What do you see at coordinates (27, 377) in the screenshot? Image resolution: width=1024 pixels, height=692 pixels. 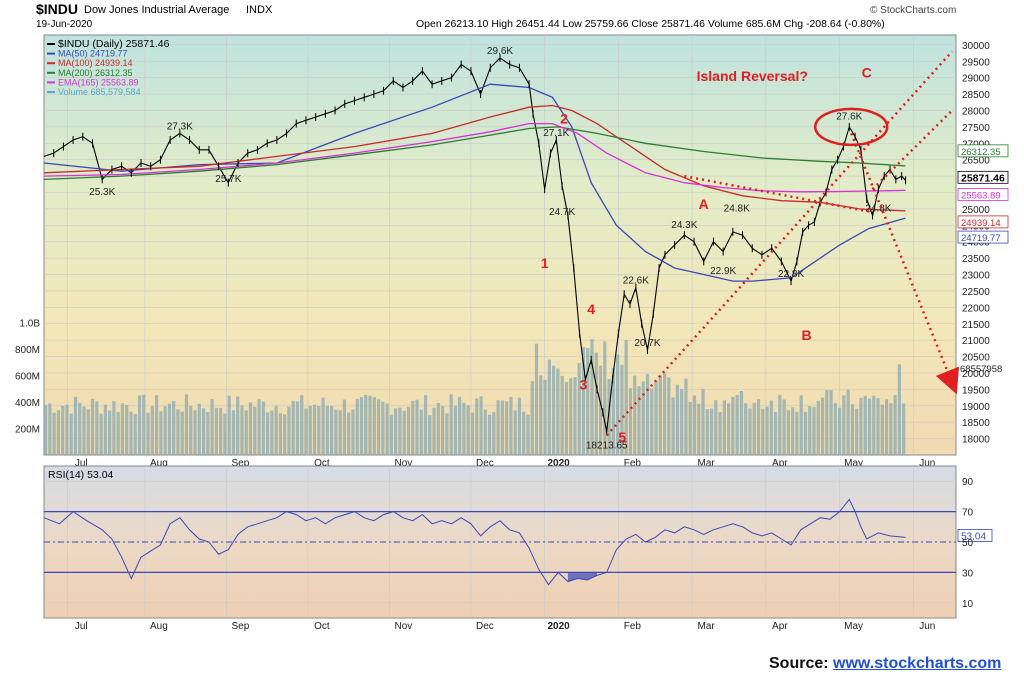 I see `volume-tick-label: 600M` at bounding box center [27, 377].